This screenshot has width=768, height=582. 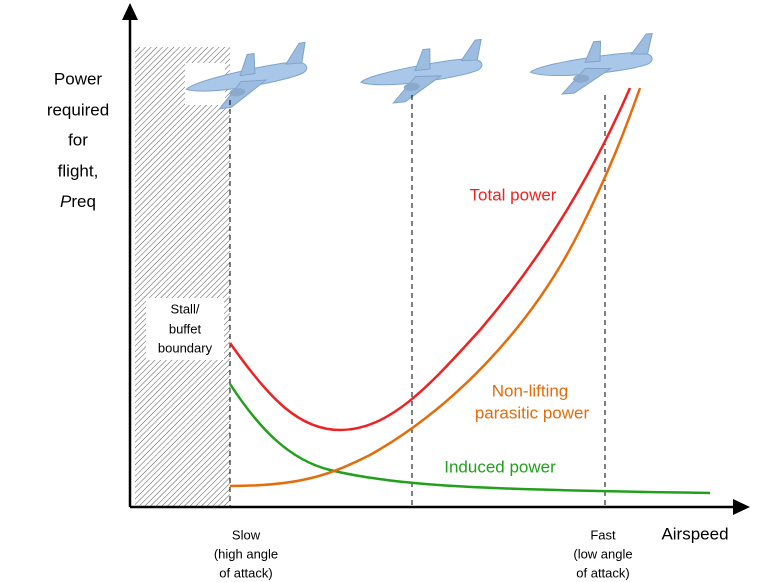 What do you see at coordinates (603, 534) in the screenshot?
I see `fast-line: Fast` at bounding box center [603, 534].